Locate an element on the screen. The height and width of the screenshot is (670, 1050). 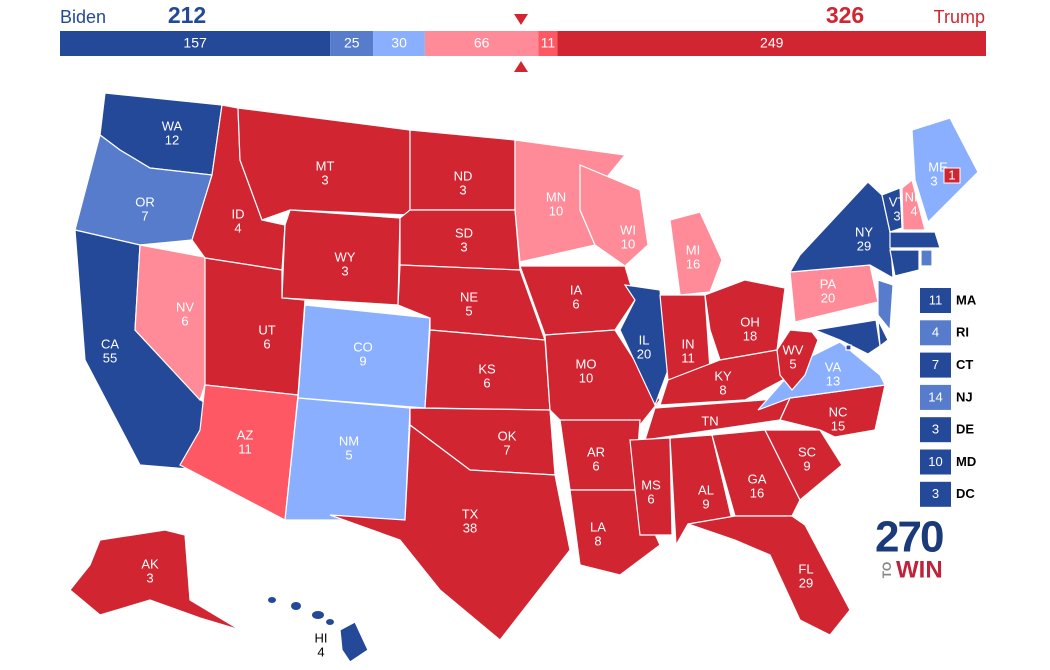
state-abbr: ID is located at coordinates (238, 213).